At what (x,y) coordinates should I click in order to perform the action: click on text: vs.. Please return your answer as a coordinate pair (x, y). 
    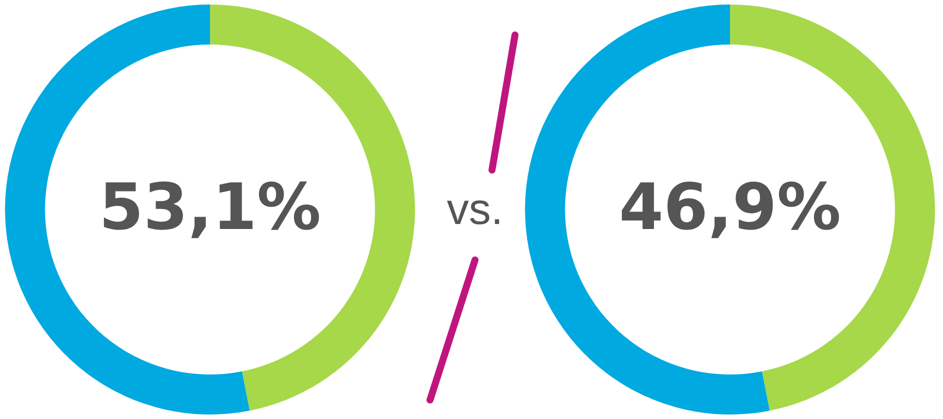
    Looking at the image, I should click on (475, 210).